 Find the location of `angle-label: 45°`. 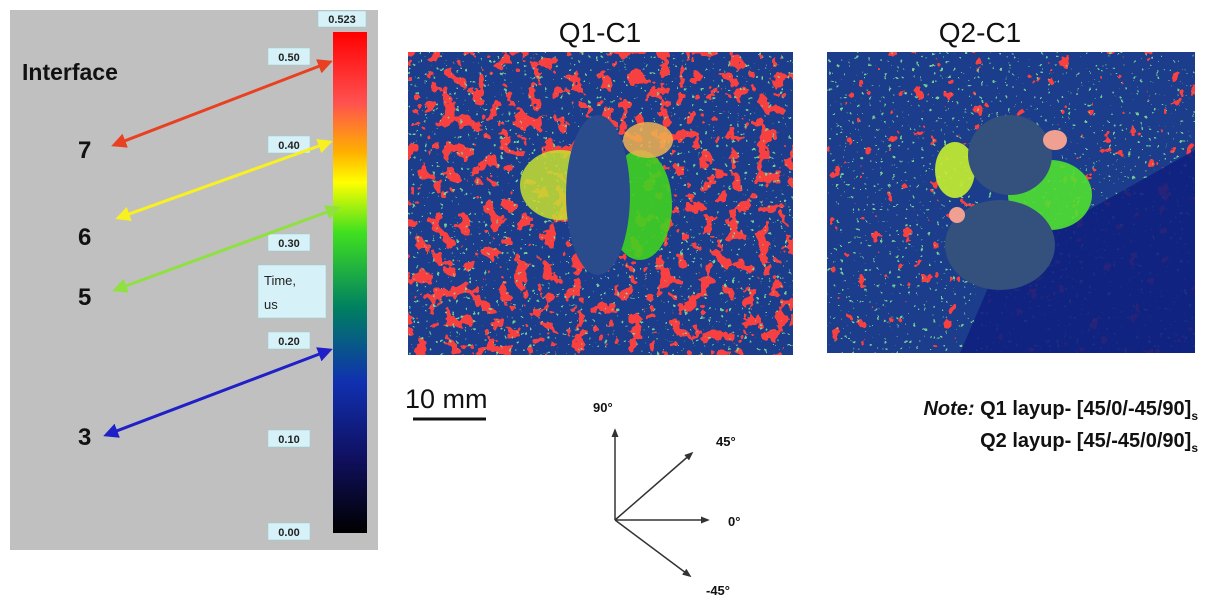

angle-label: 45° is located at coordinates (726, 441).